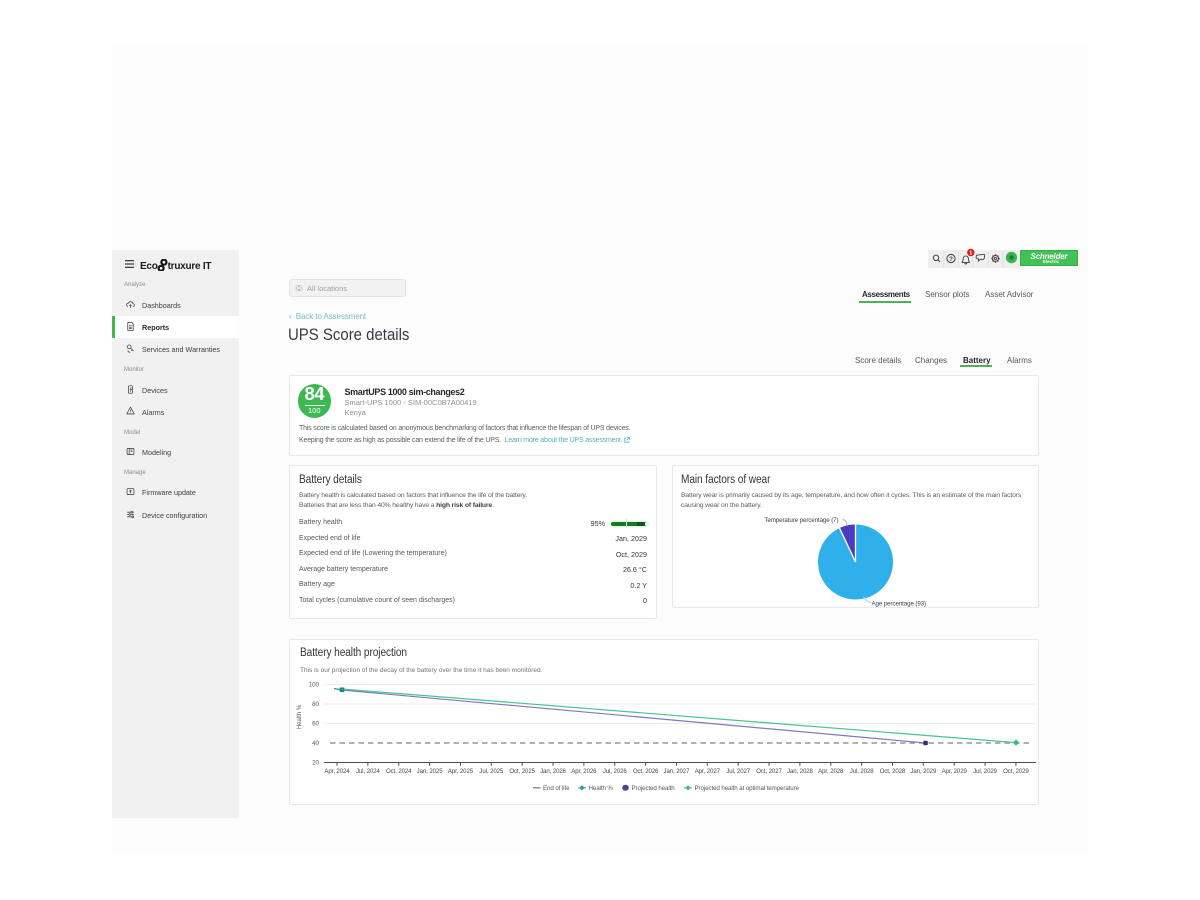 This screenshot has width=1200, height=900. What do you see at coordinates (831, 771) in the screenshot?
I see `svg-text: Apr, 2028` at bounding box center [831, 771].